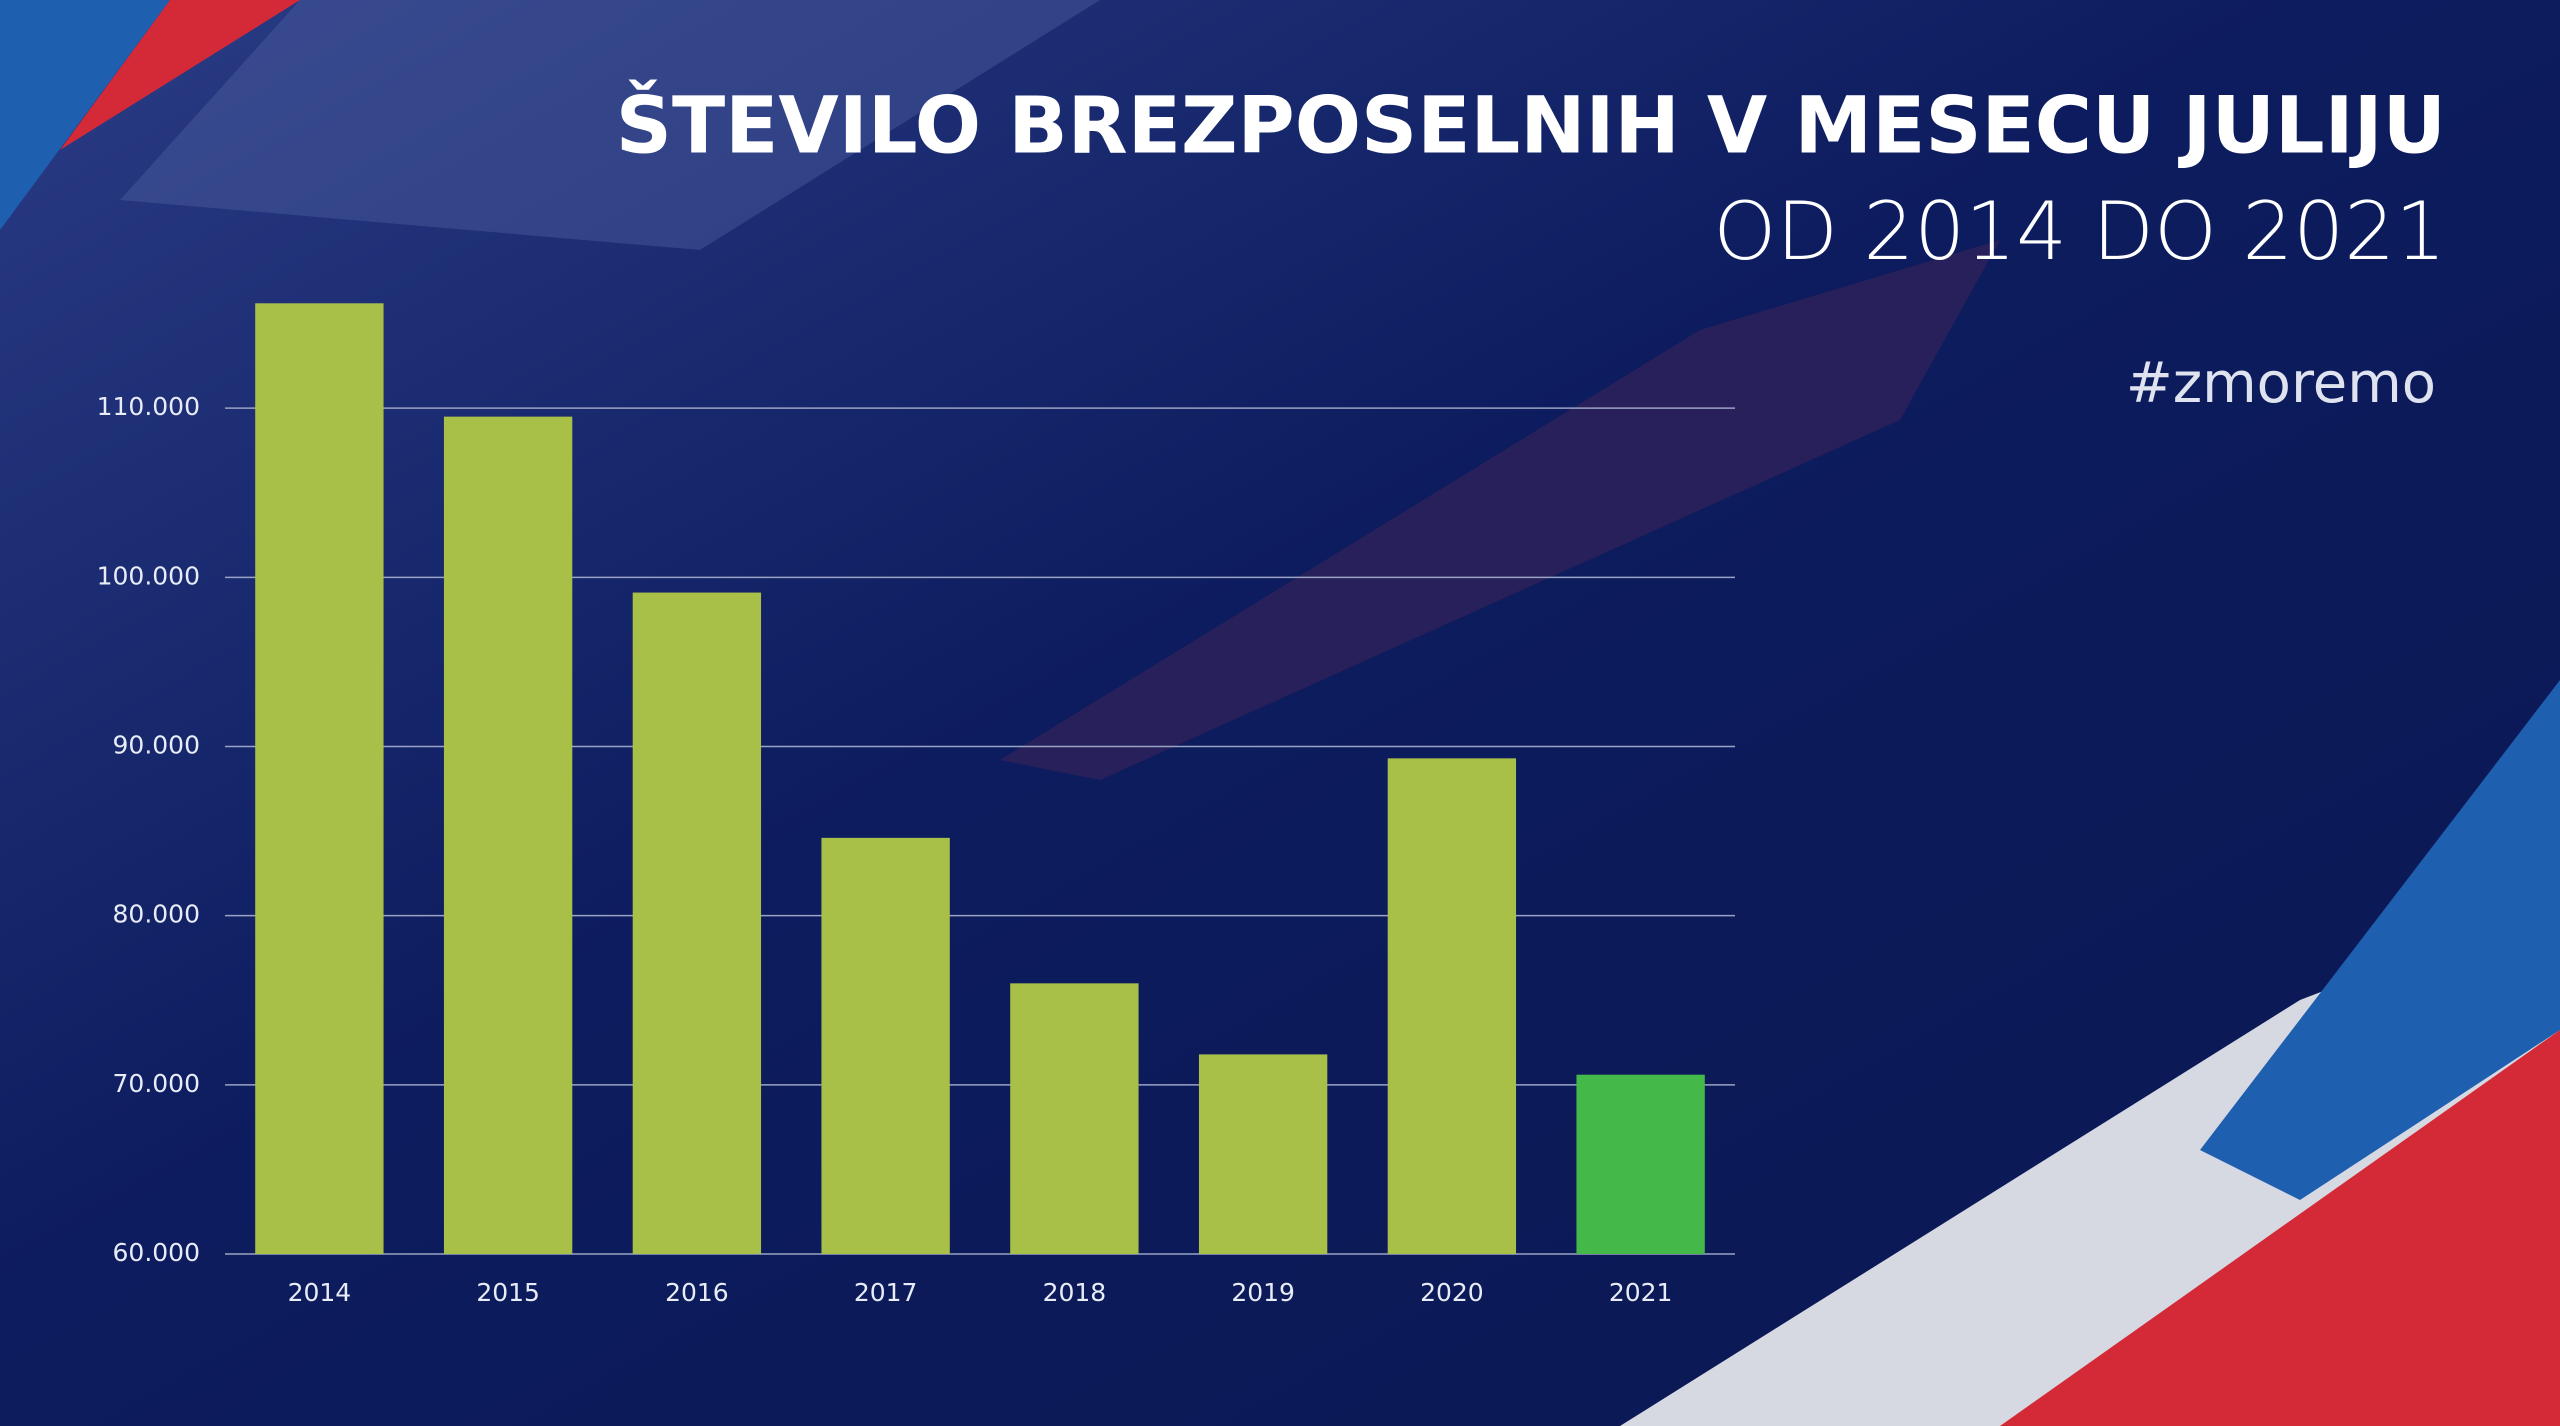 The width and height of the screenshot is (2560, 1426). What do you see at coordinates (697, 1292) in the screenshot?
I see `x-tick-label: 2016` at bounding box center [697, 1292].